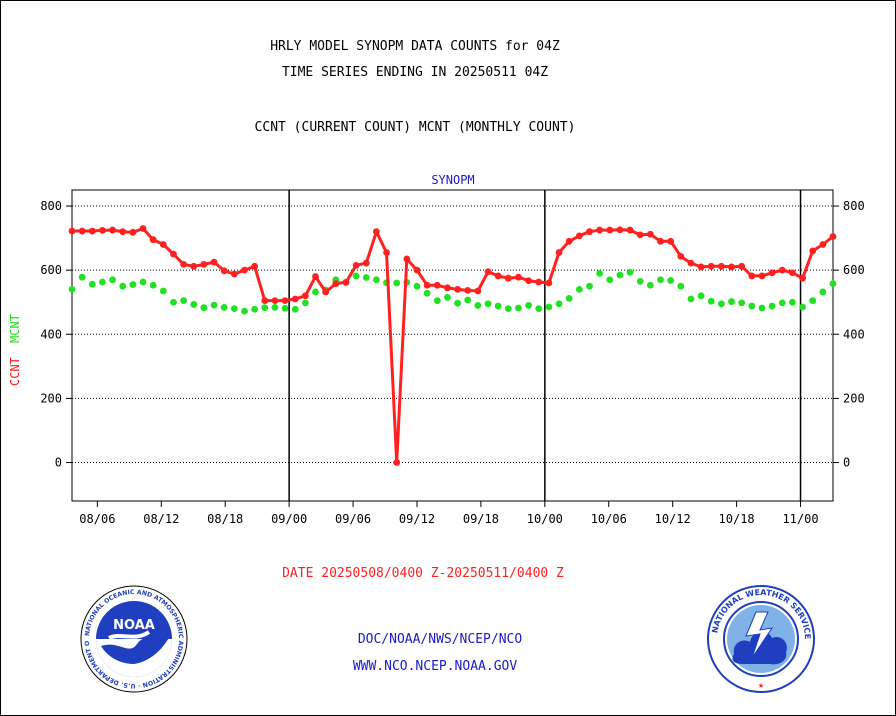  I want to click on y-tick-label-left: 0, so click(58, 463).